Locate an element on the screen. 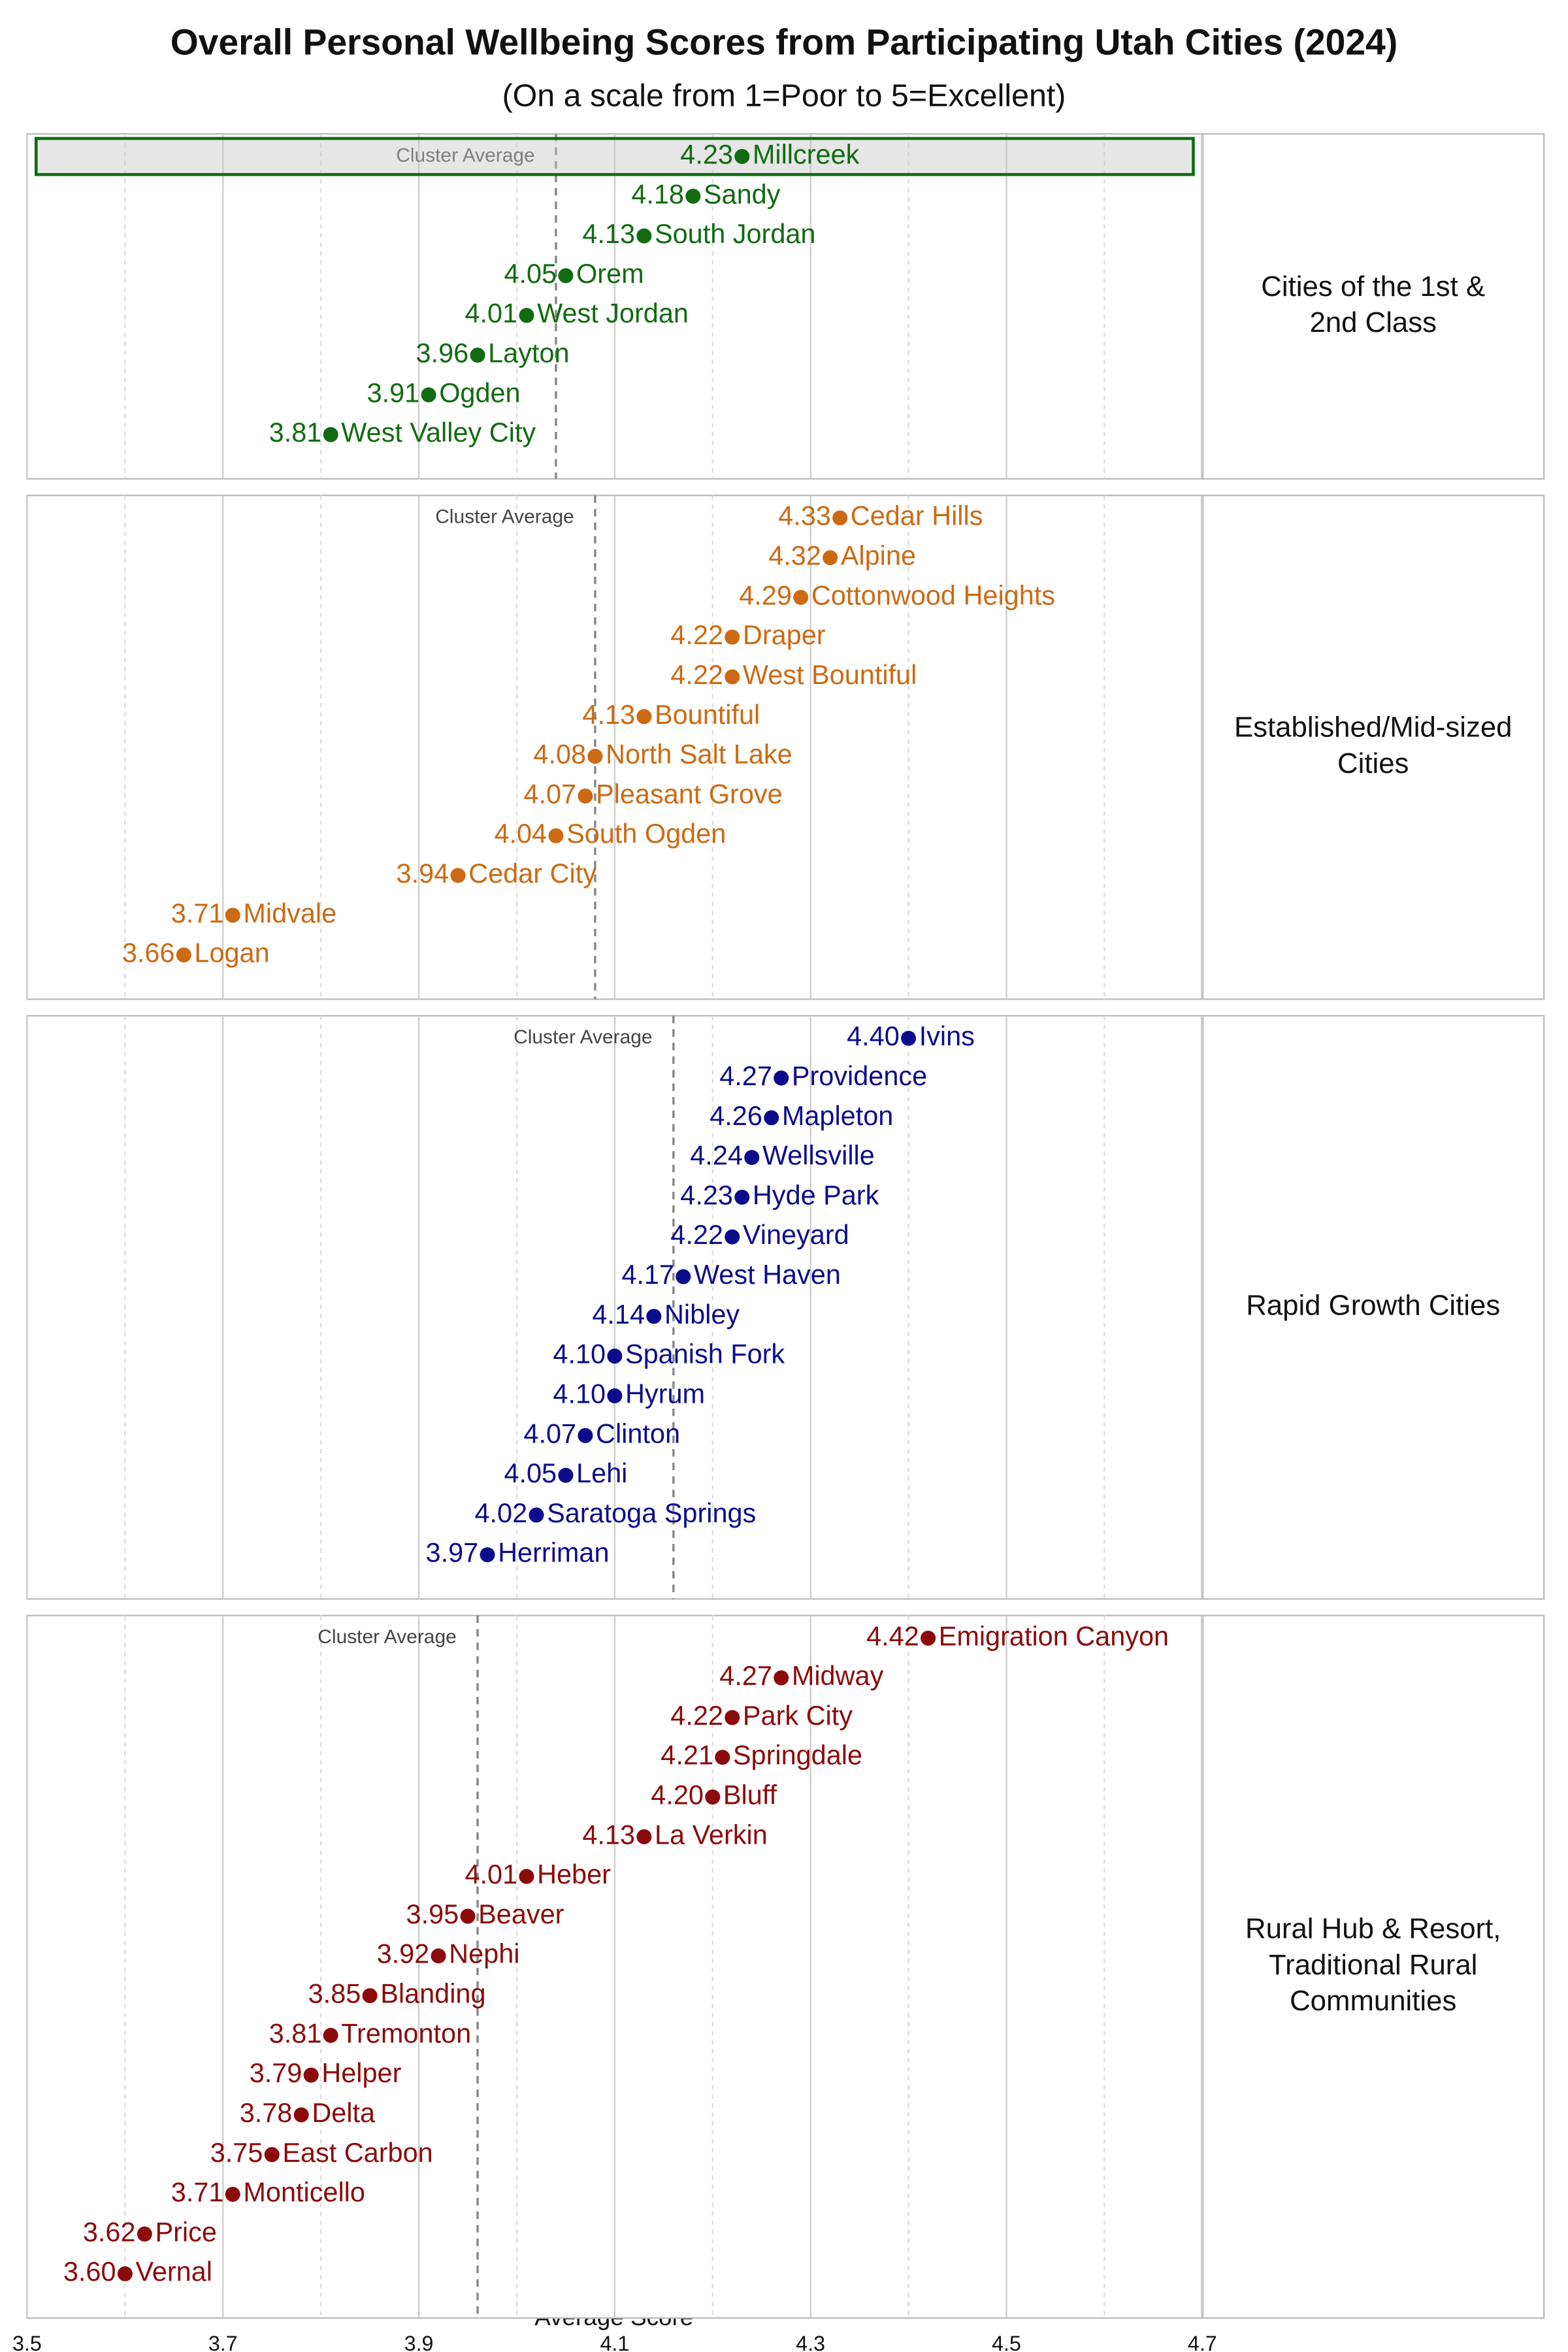 The width and height of the screenshot is (1568, 2352). x-tick-label: 4.1 is located at coordinates (614, 2342).